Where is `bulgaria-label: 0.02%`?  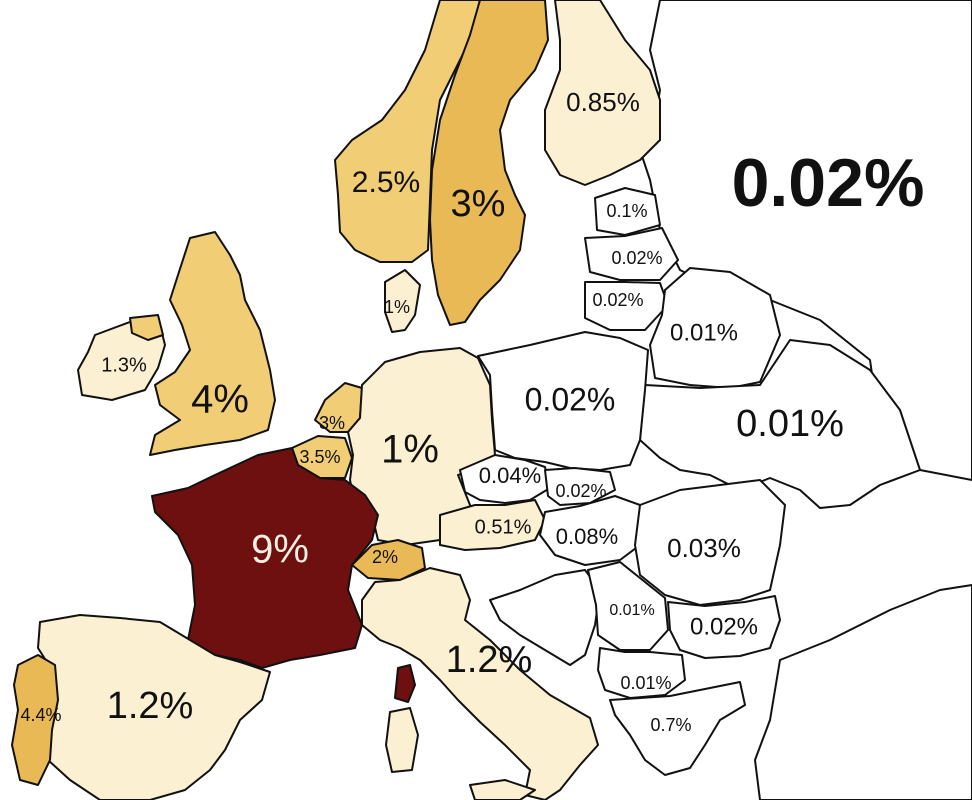
bulgaria-label: 0.02% is located at coordinates (724, 626).